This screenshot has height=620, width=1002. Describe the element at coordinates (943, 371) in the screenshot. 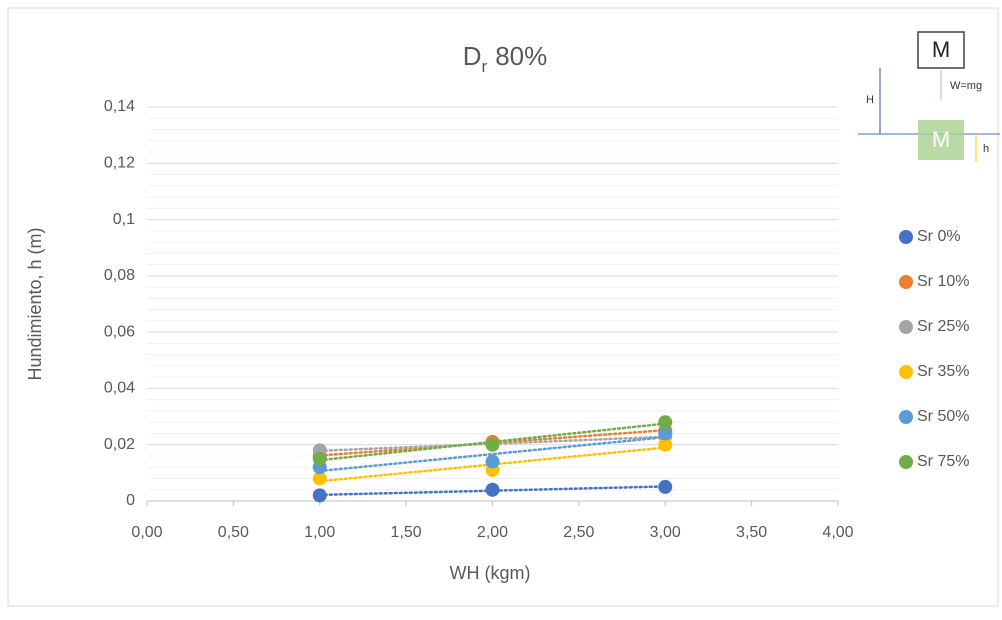

I see `legend-label: Sr 35%` at that location.